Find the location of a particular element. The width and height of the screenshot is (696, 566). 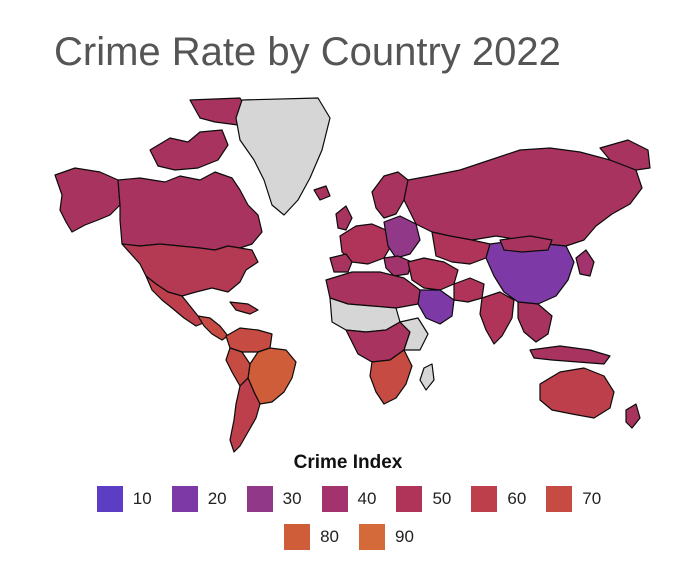

legend-label: 60 is located at coordinates (517, 498).